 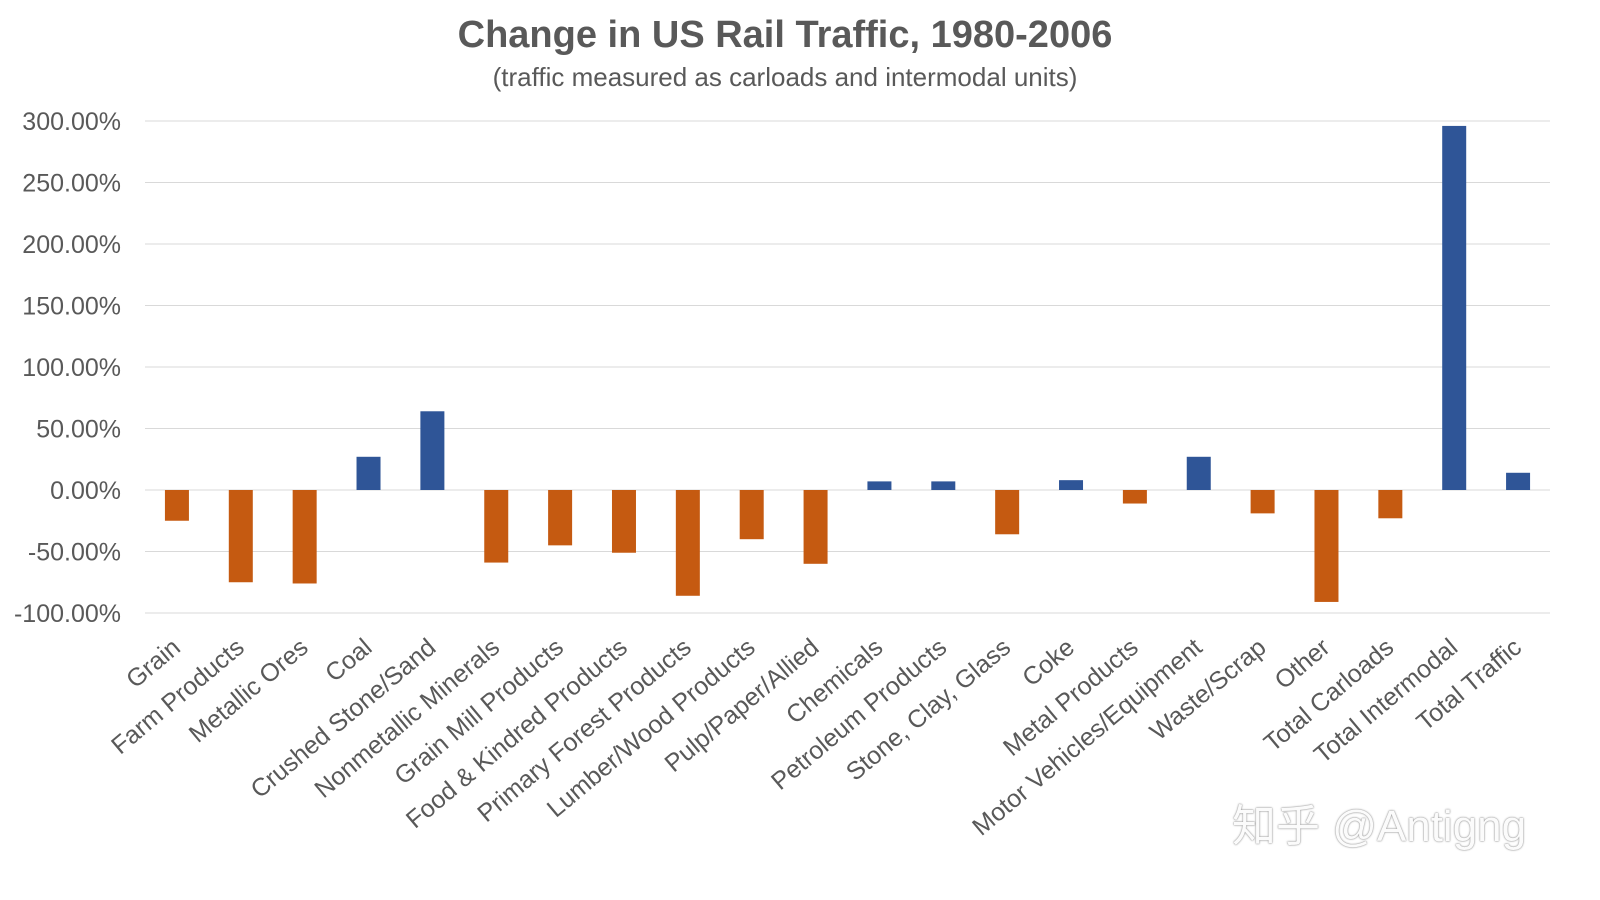 What do you see at coordinates (85, 491) in the screenshot?
I see `y-tick-label: 0.00%` at bounding box center [85, 491].